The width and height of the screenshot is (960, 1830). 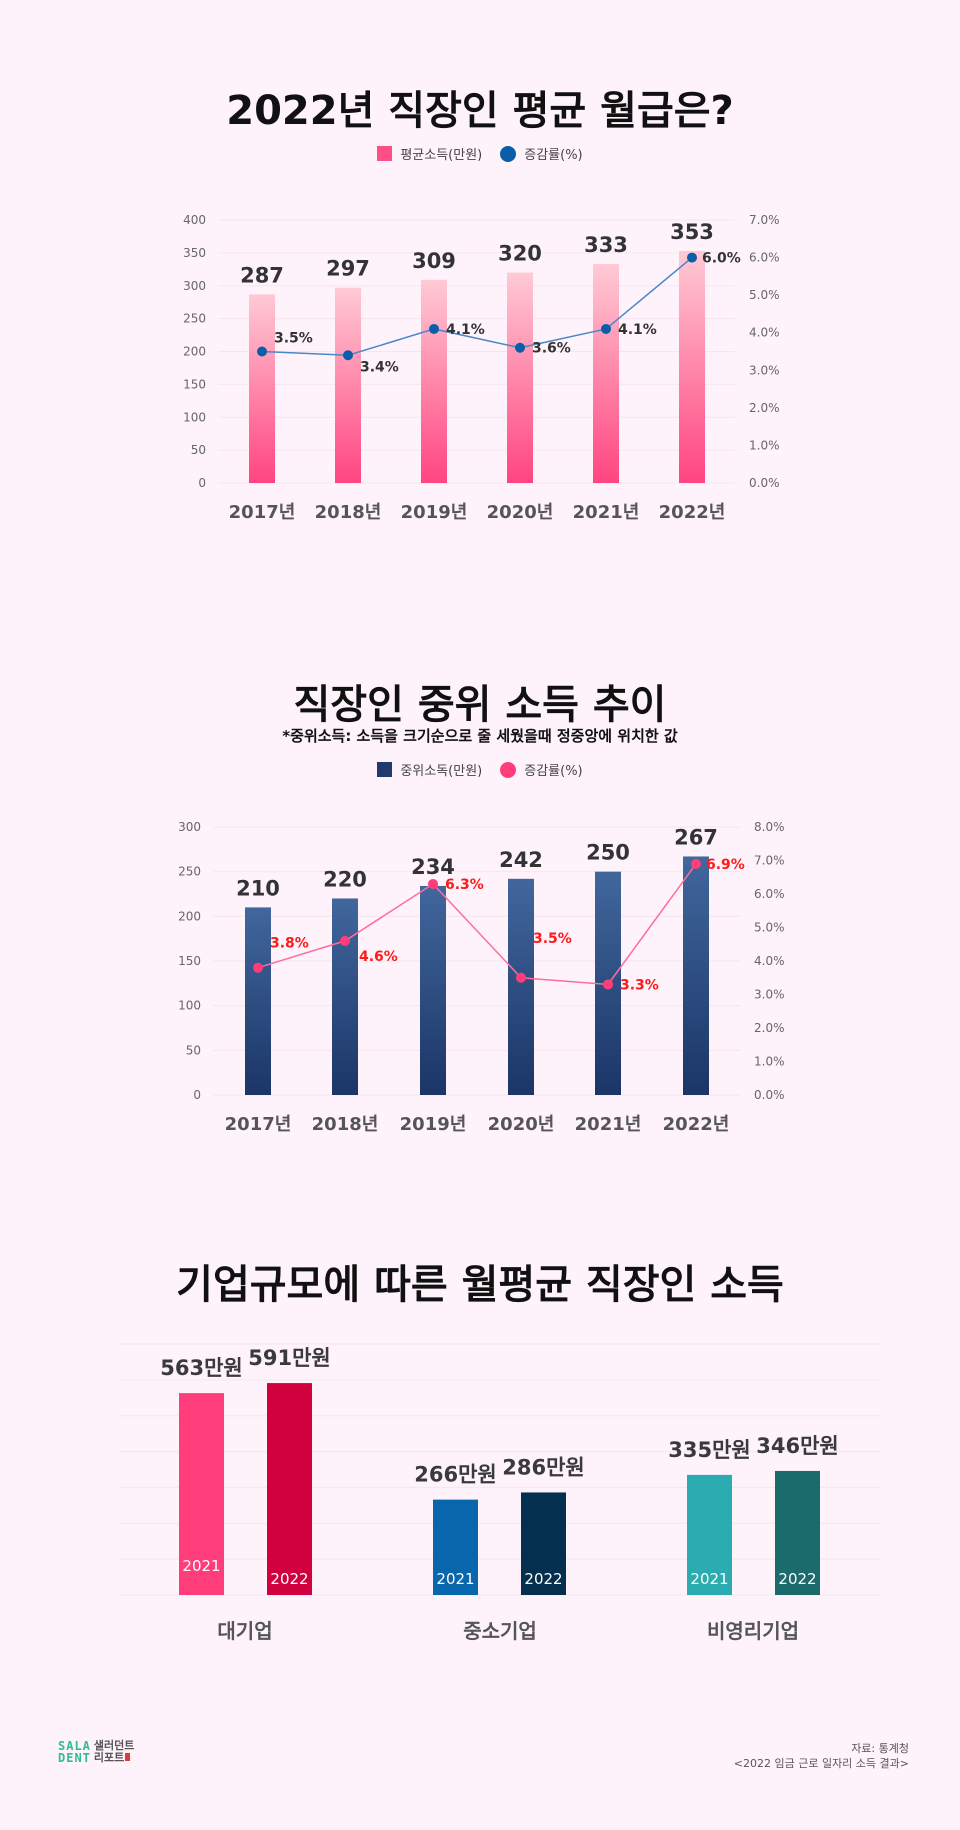 I want to click on chart1-legend: 평균소득(만원) 증감률(%), so click(x=480, y=153).